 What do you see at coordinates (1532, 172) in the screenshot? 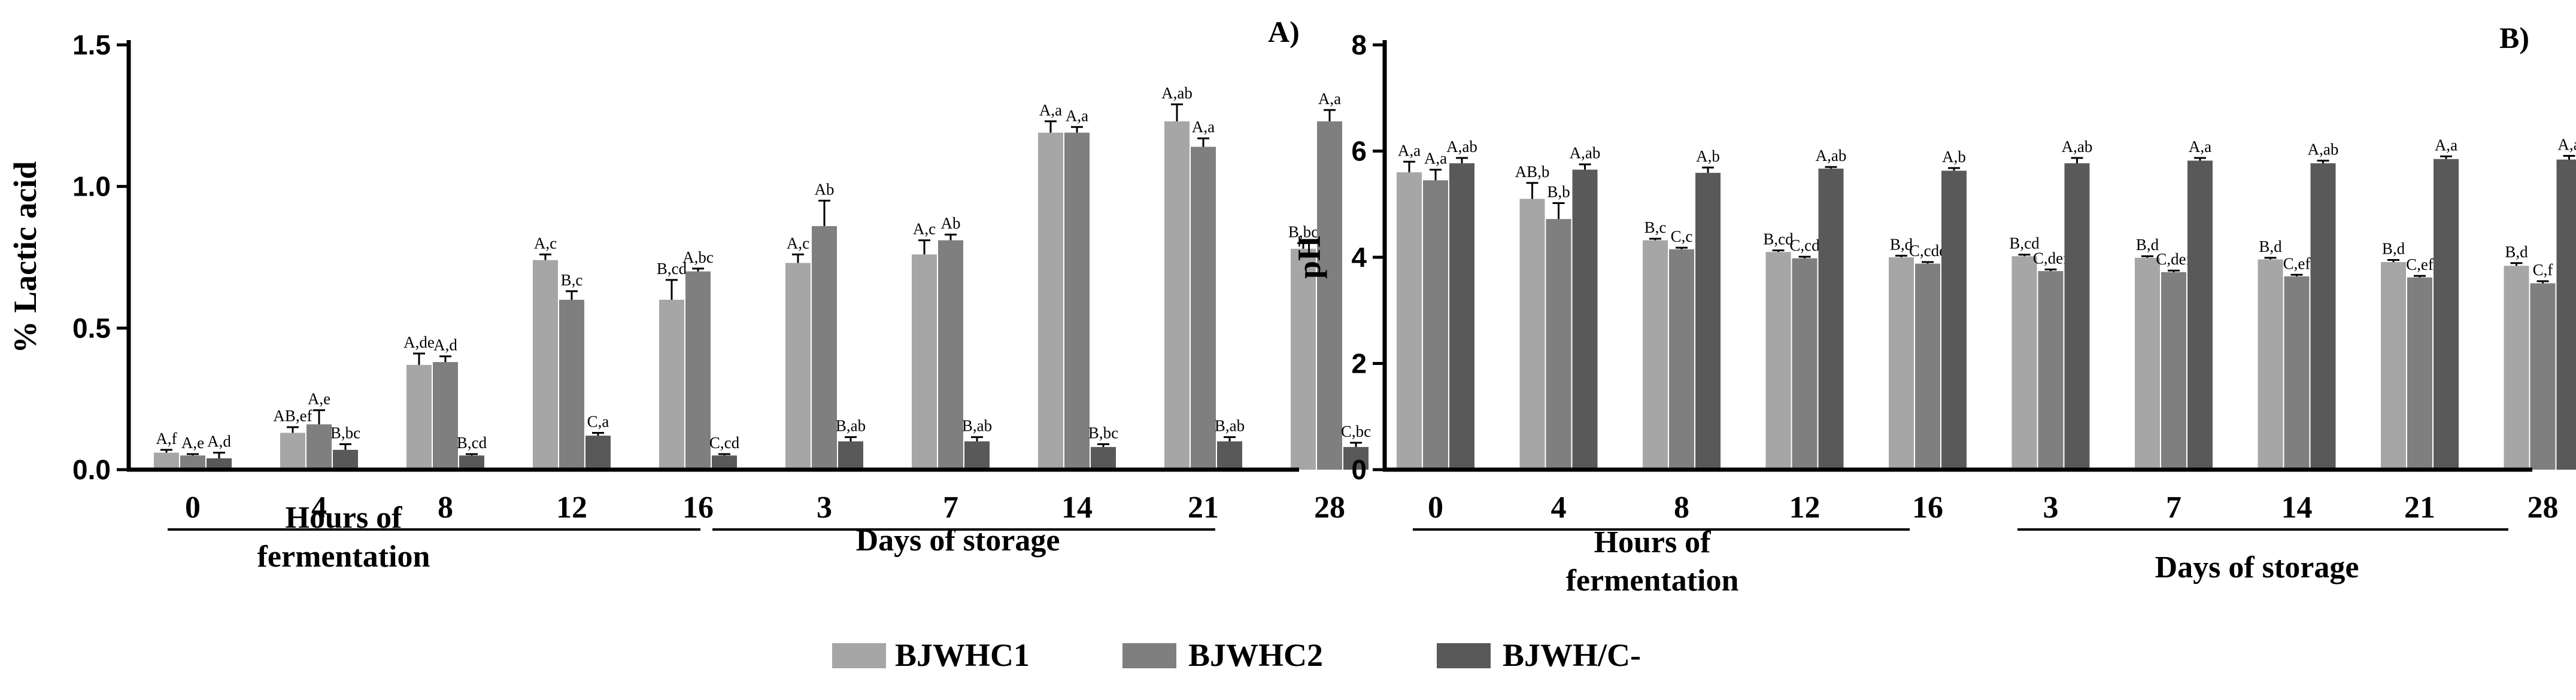
I see `significance-label: AB,b` at bounding box center [1532, 172].